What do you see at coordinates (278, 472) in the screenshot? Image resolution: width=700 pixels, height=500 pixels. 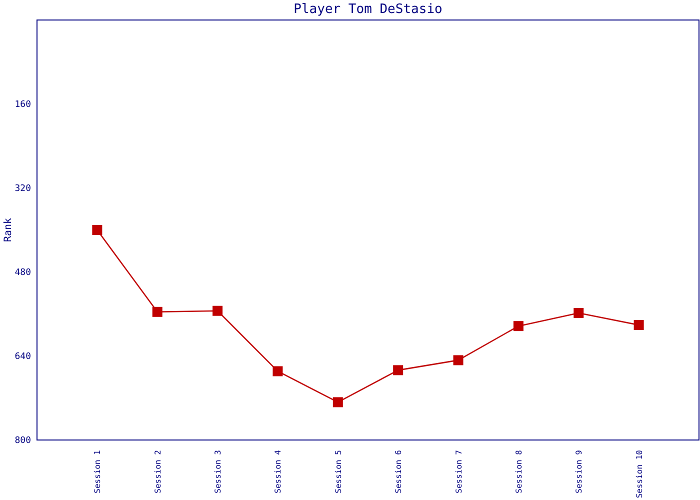 I see `x-tick-label: Session 4` at bounding box center [278, 472].